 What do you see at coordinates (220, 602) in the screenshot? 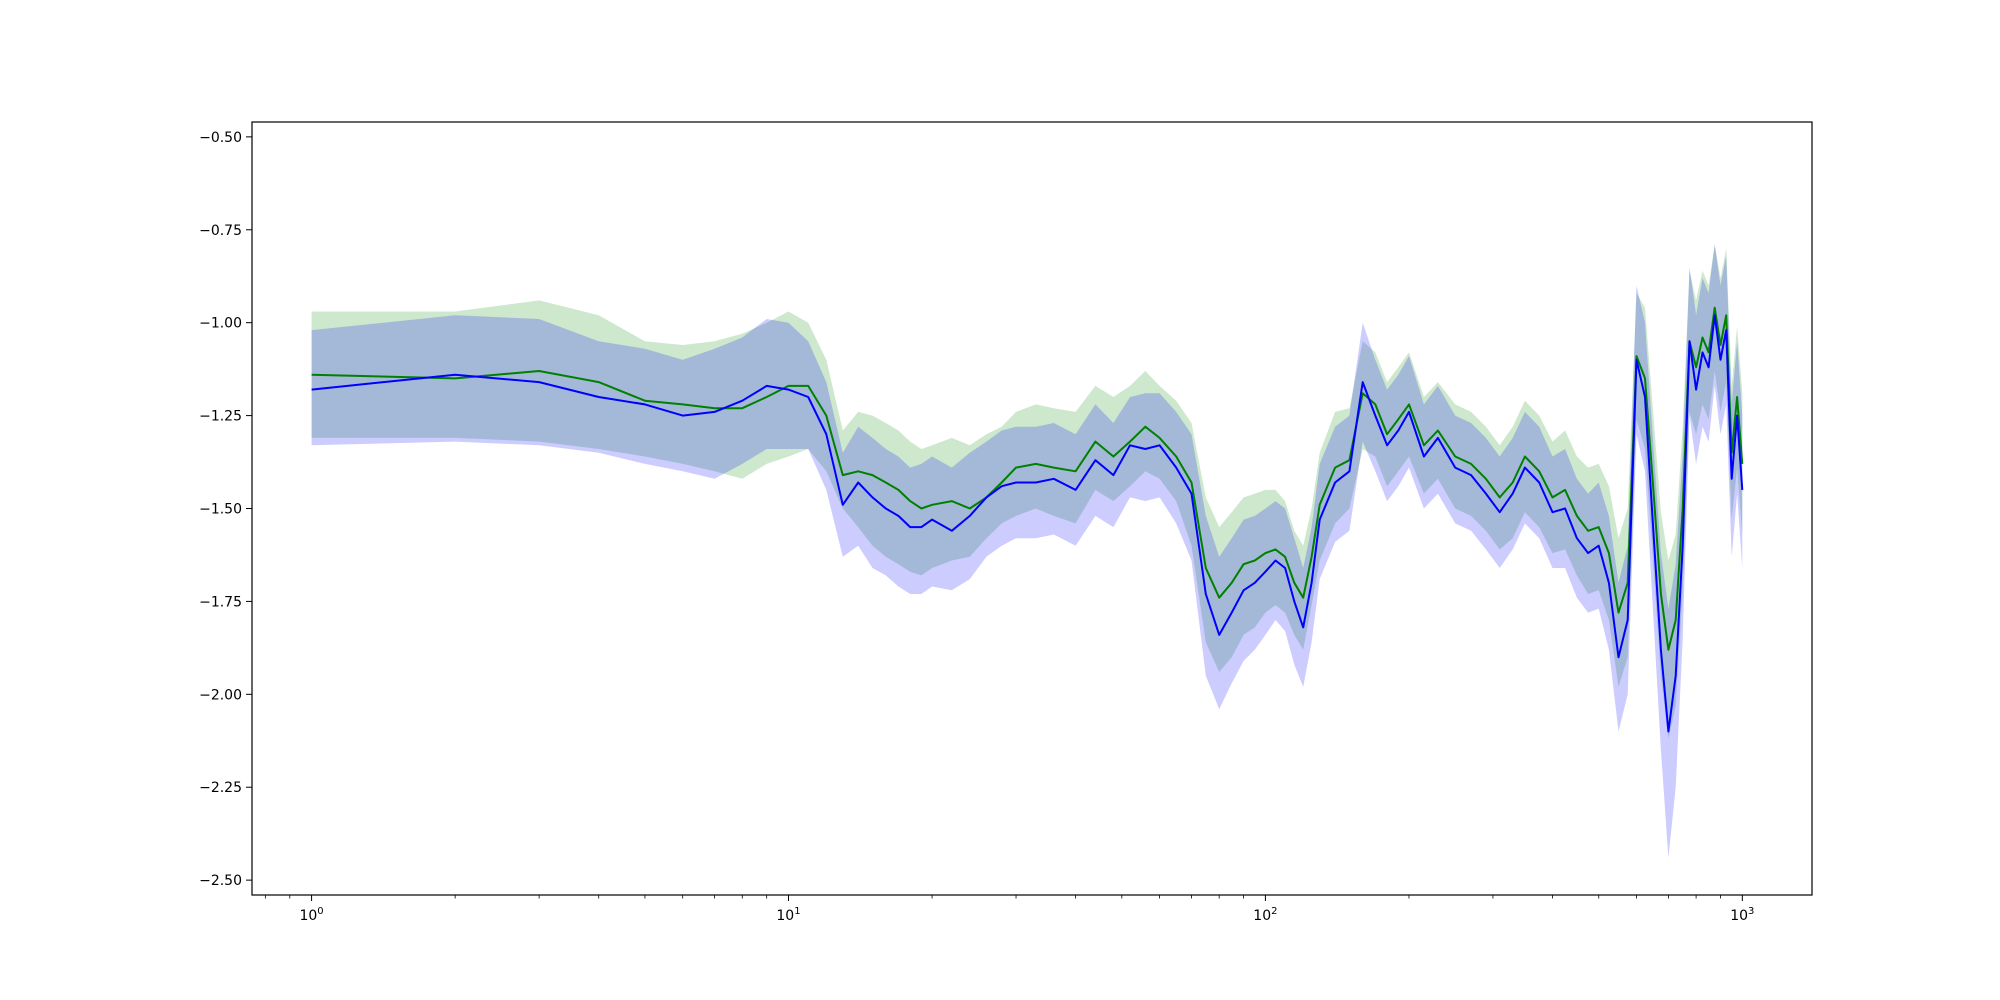
I see `y-tick-label: −1.75` at bounding box center [220, 602].